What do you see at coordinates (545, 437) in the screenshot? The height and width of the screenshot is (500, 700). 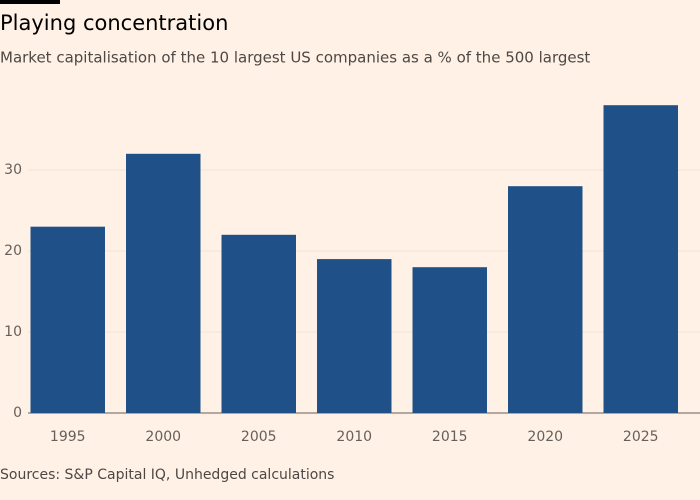 I see `x-tick-label: 2020` at bounding box center [545, 437].